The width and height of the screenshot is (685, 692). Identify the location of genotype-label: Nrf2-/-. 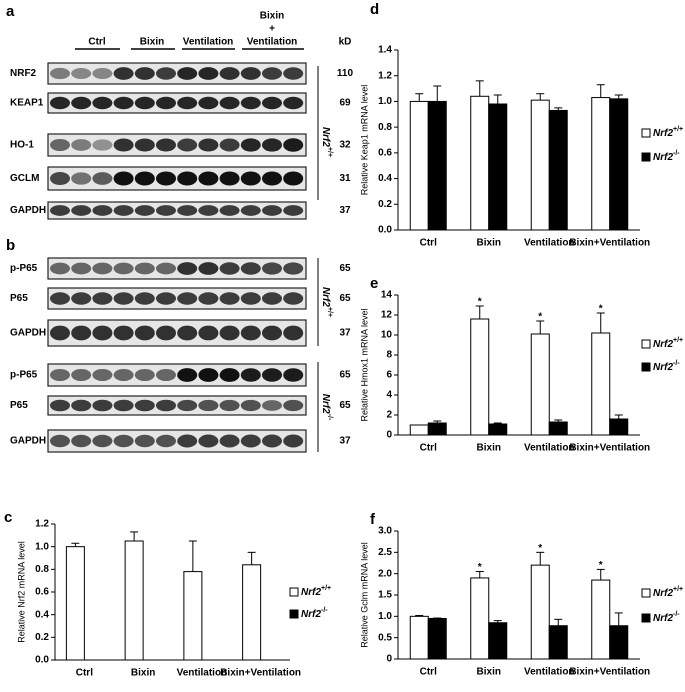
(326, 407).